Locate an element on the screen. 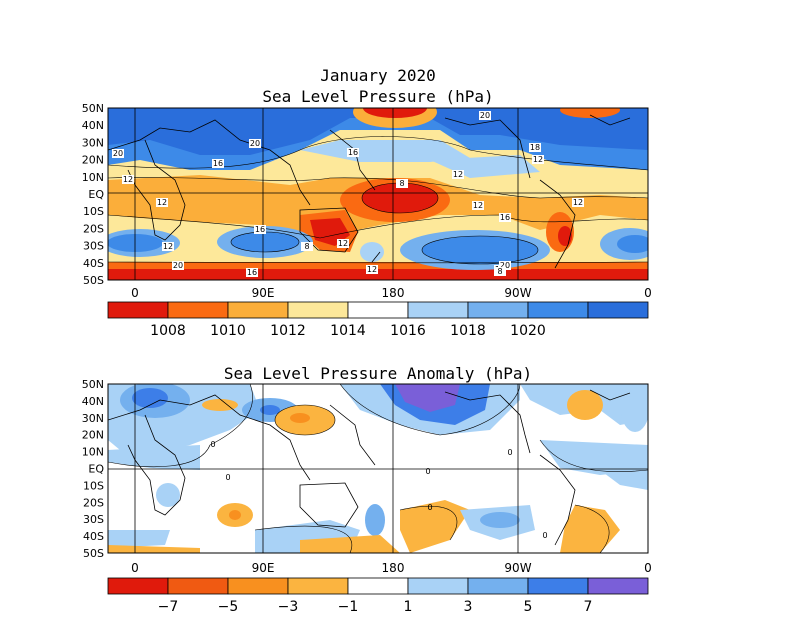 This screenshot has height=618, width=800. colorbar-label: 3 is located at coordinates (468, 607).